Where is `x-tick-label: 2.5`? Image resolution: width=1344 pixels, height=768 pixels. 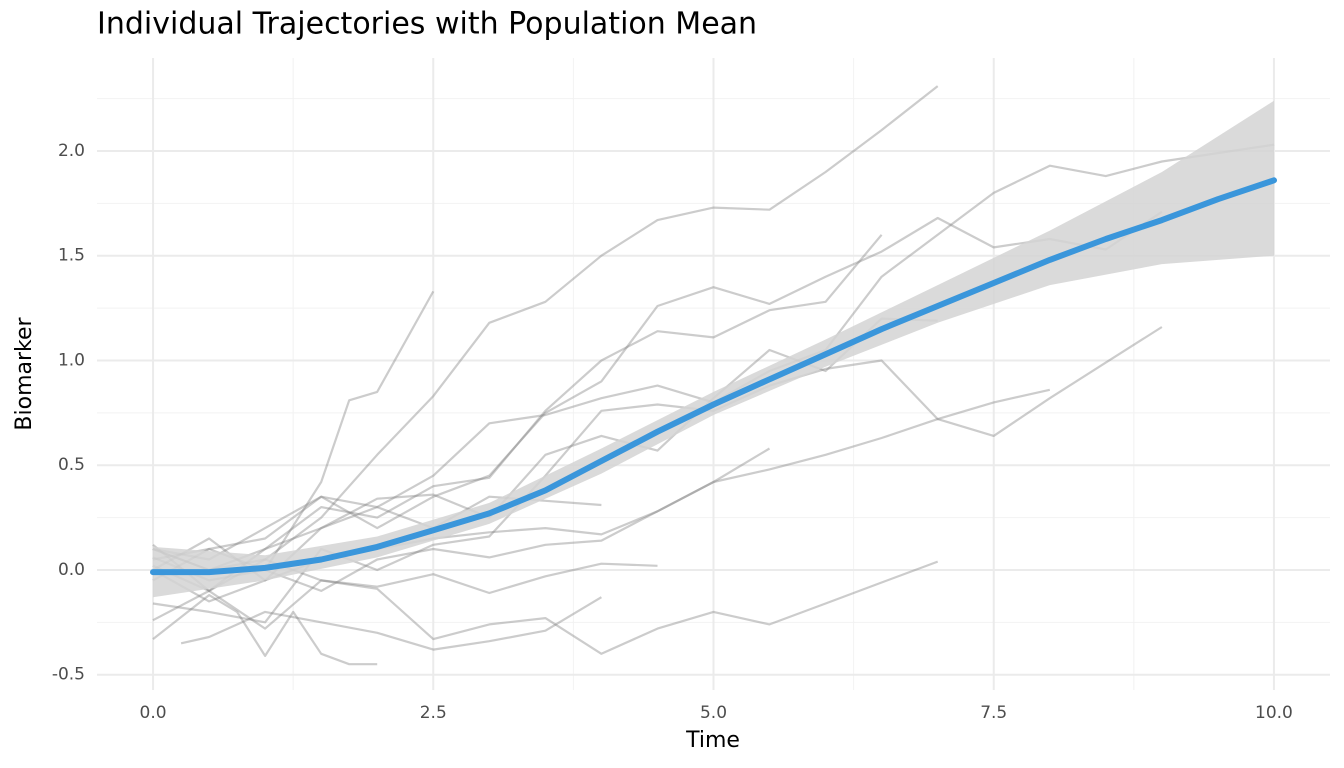 x-tick-label: 2.5 is located at coordinates (433, 713).